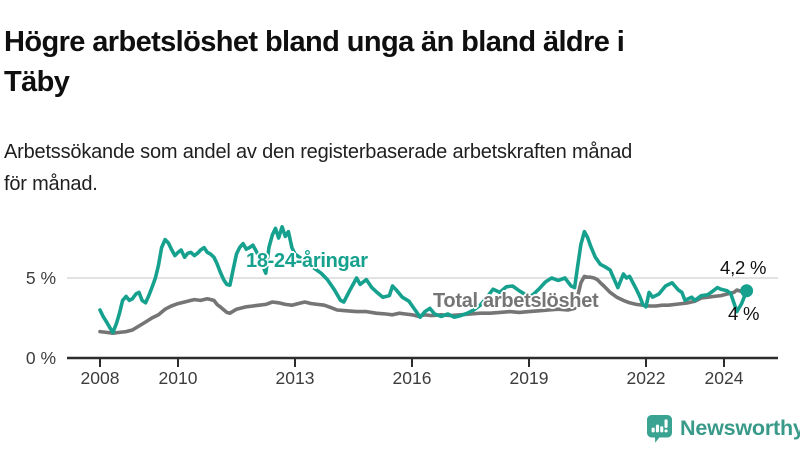 This screenshot has width=800, height=450. Describe the element at coordinates (178, 378) in the screenshot. I see `x-tick-label-2010: 2010` at that location.